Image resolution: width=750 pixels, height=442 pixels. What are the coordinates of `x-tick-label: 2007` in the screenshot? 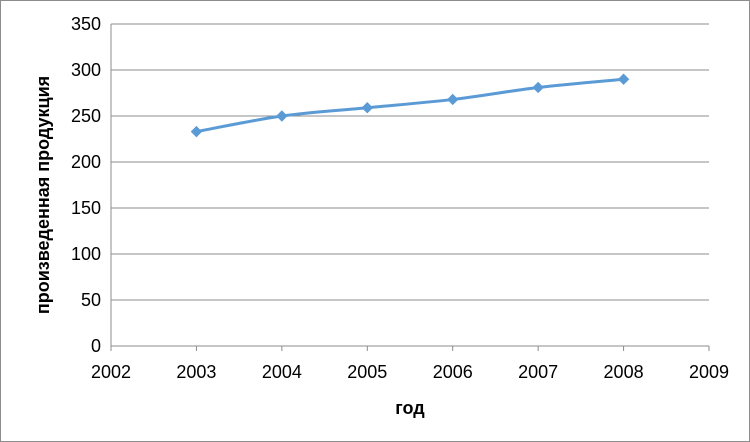 It's located at (538, 372).